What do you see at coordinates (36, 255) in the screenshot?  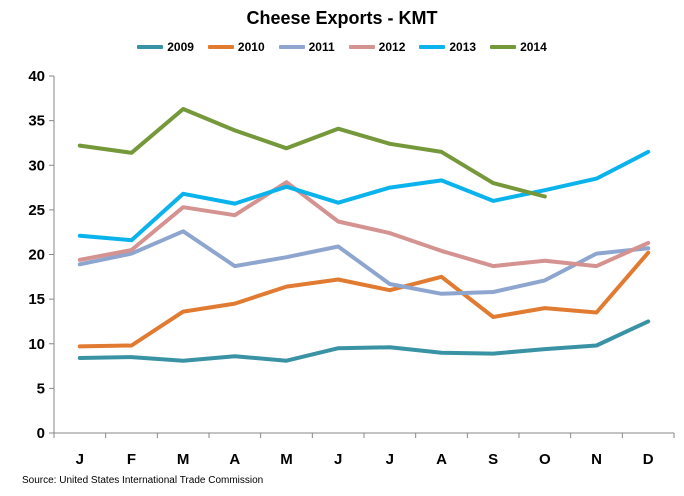 I see `y-tick-label: 20` at bounding box center [36, 255].